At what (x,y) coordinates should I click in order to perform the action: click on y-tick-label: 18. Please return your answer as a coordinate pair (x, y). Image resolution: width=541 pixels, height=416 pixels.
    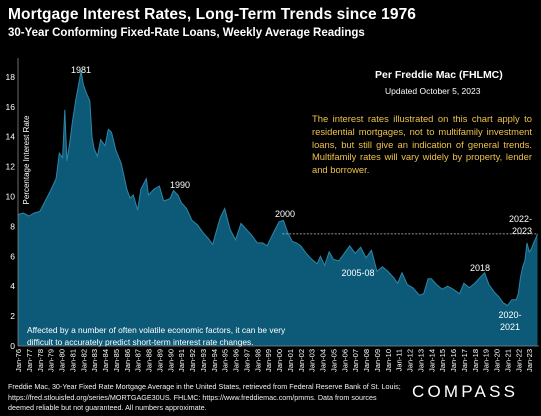
    Looking at the image, I should click on (11, 77).